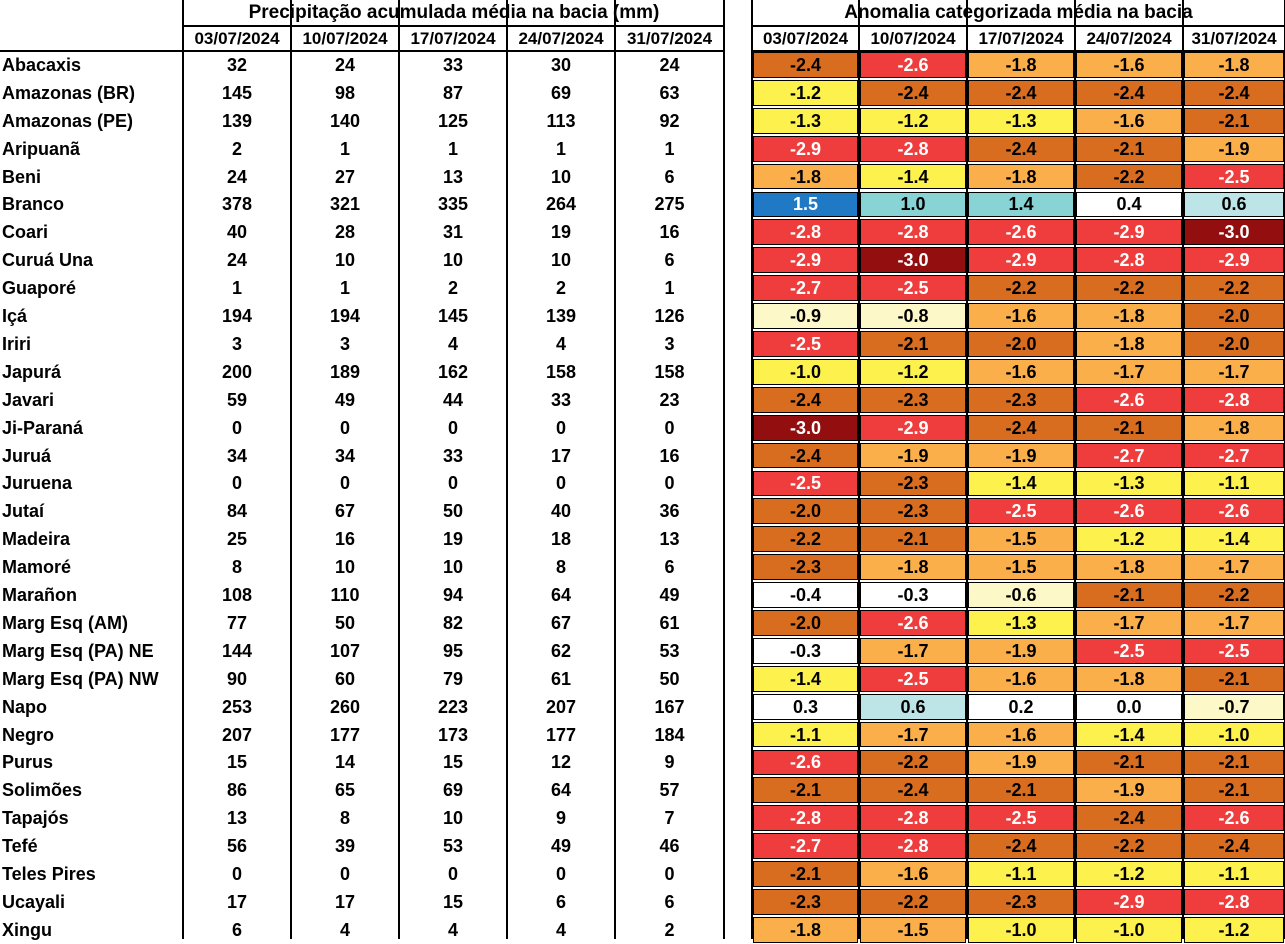 This screenshot has height=944, width=1285. Describe the element at coordinates (345, 121) in the screenshot. I see `precip-value: 140` at that location.